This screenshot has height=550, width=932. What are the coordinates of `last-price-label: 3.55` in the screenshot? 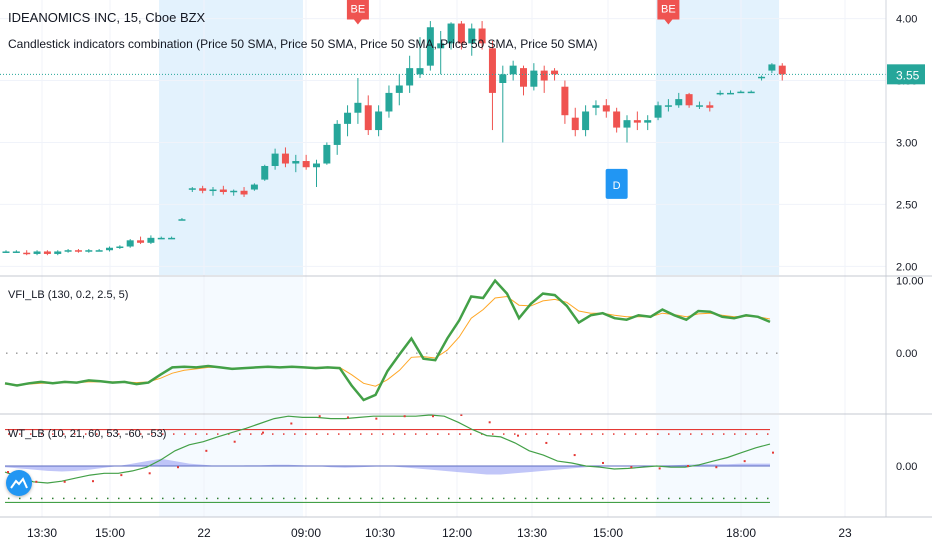 It's located at (908, 75).